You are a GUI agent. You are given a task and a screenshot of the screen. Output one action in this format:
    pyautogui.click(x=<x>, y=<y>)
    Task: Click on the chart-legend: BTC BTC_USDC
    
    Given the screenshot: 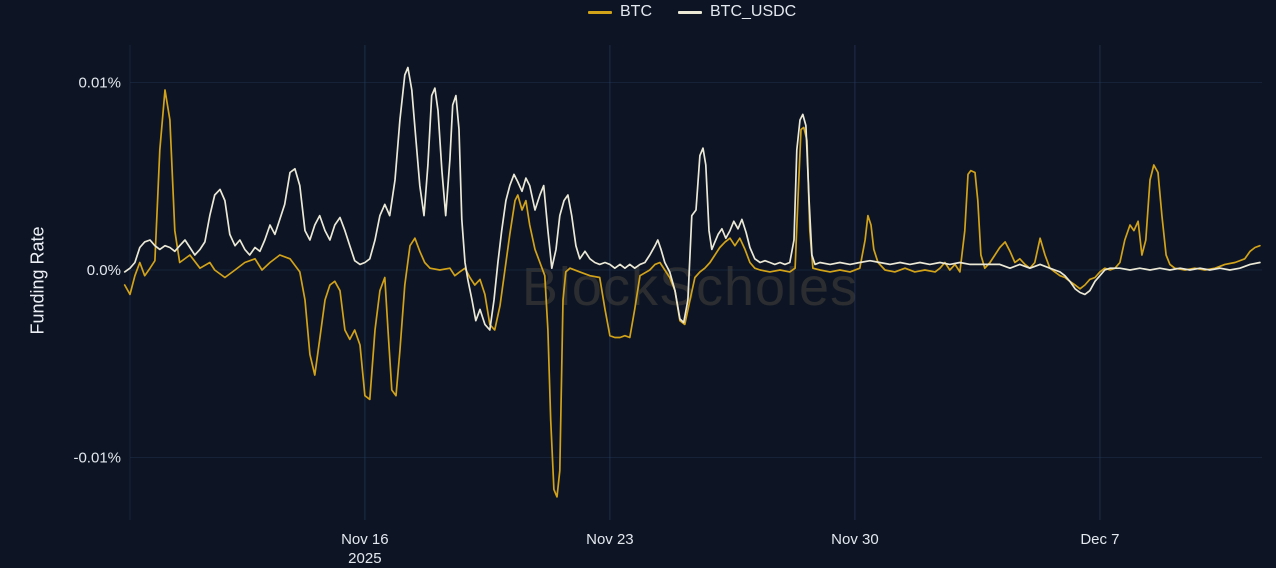 What is the action you would take?
    pyautogui.click(x=692, y=12)
    